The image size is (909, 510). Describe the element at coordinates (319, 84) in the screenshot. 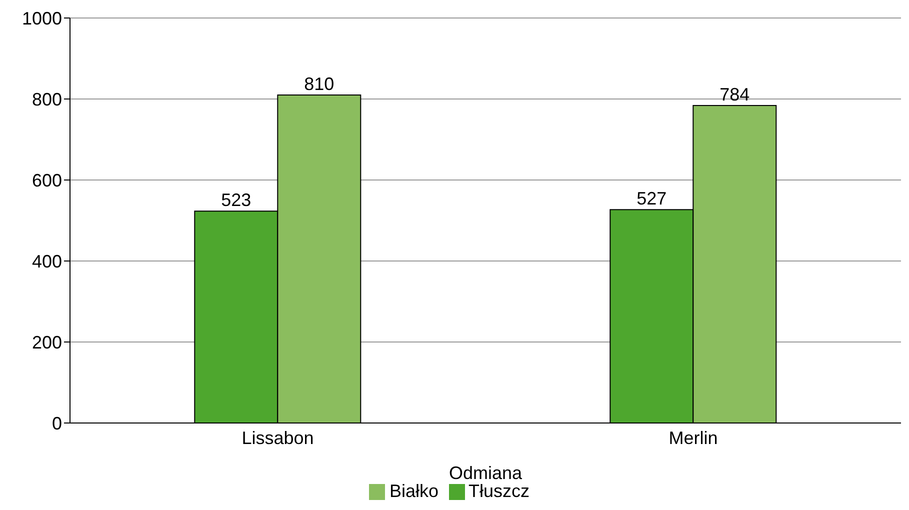

I see `data-label: 810` at that location.